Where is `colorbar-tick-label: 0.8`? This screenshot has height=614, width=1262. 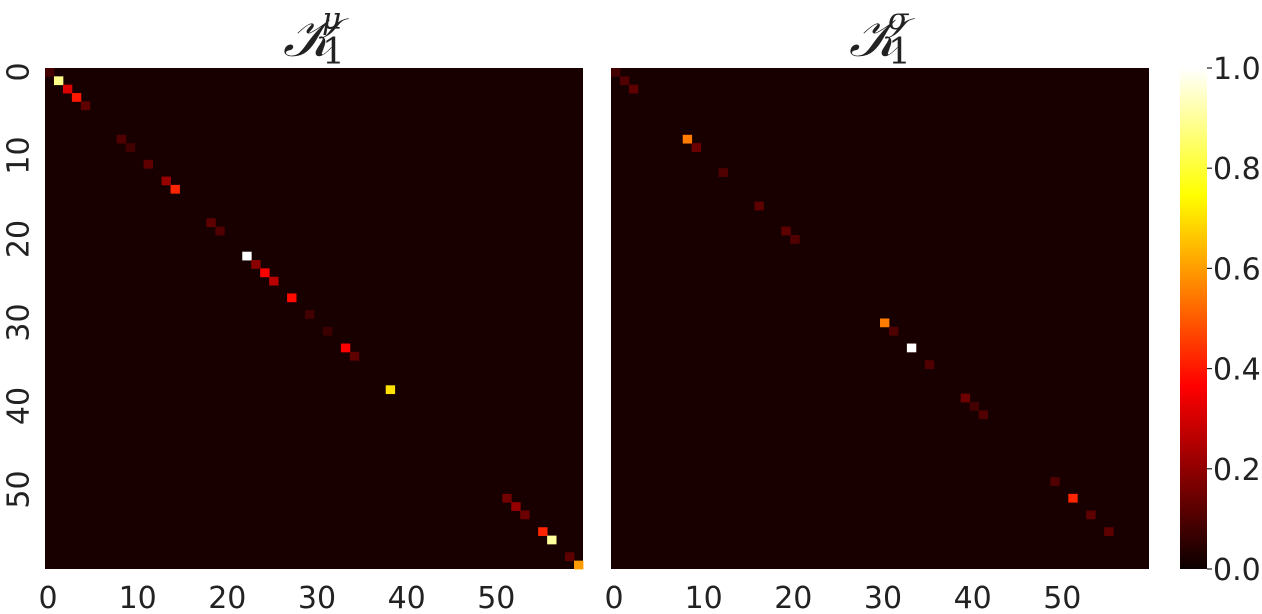 colorbar-tick-label: 0.8 is located at coordinates (1237, 169).